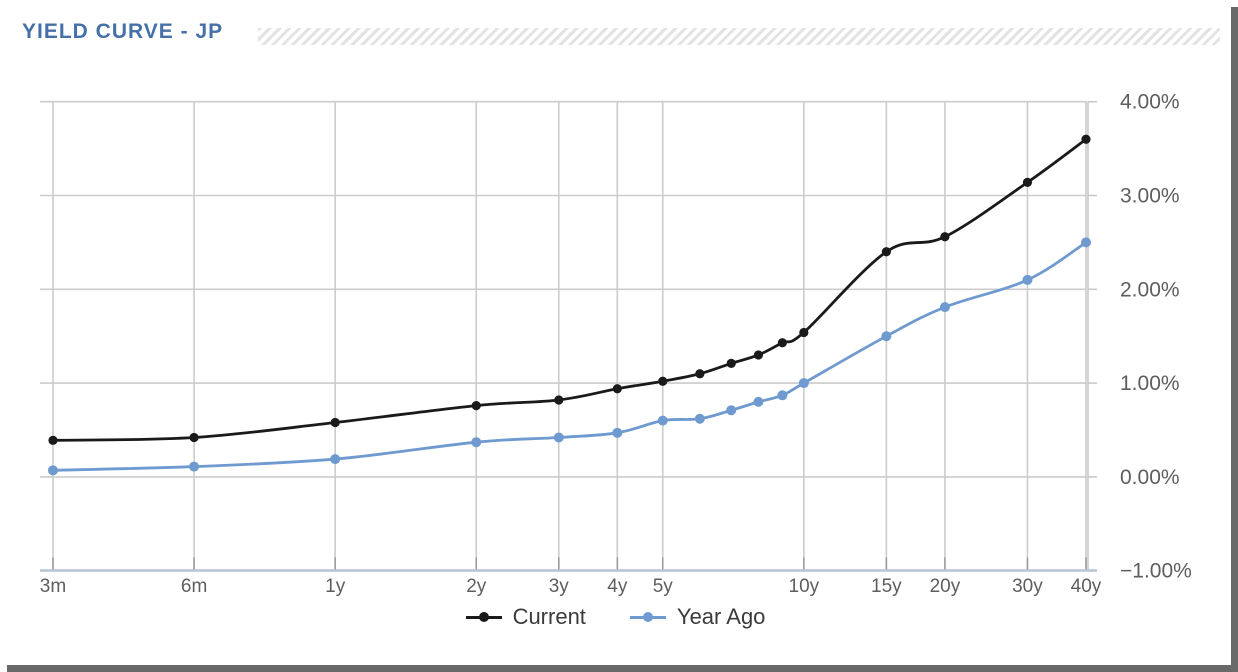 The image size is (1238, 672). I want to click on x-axis-label: 5y, so click(663, 586).